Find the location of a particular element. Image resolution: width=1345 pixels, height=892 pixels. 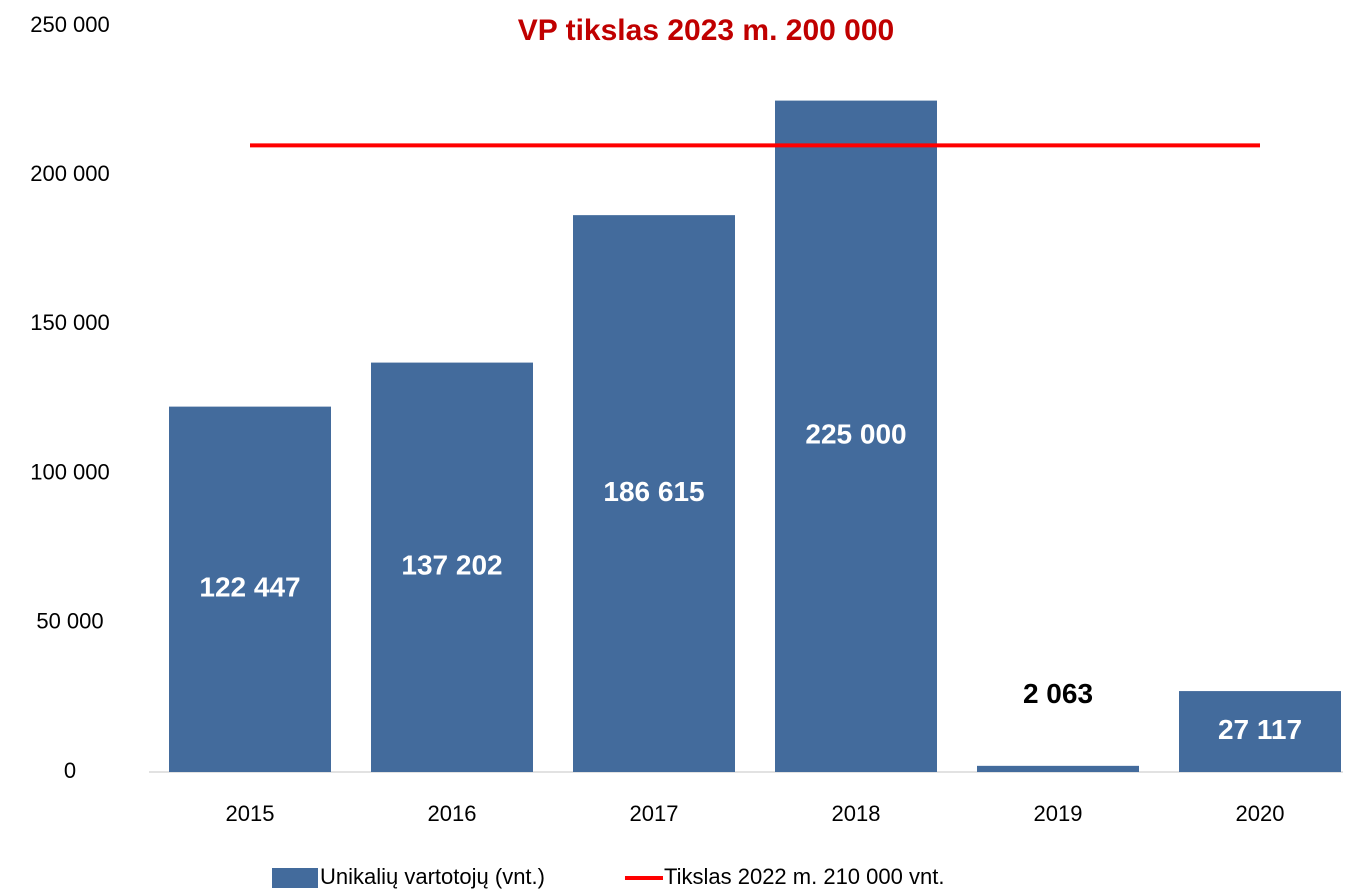

legend-swatch is located at coordinates (295, 878).